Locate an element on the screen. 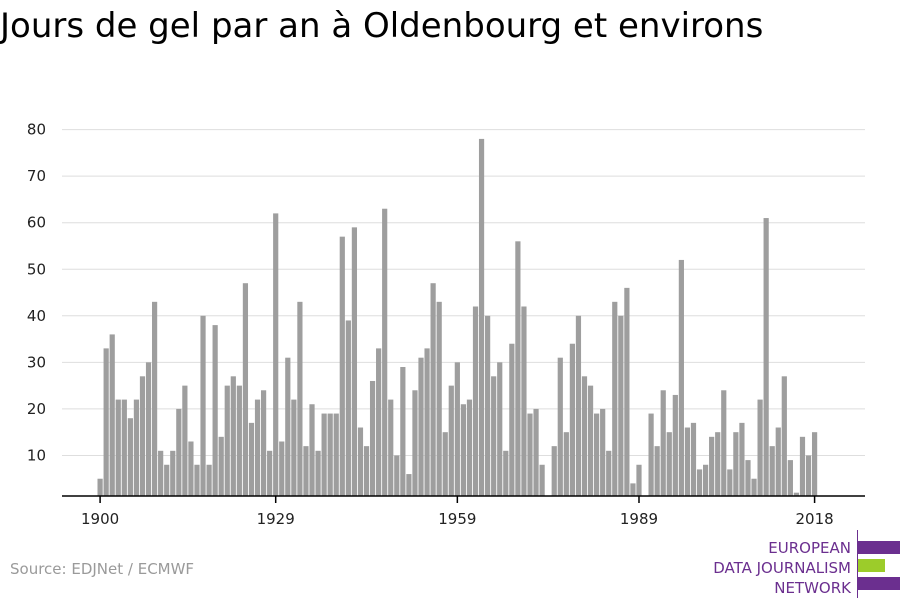 This screenshot has height=600, width=900. bar-2003 is located at coordinates (724, 443).